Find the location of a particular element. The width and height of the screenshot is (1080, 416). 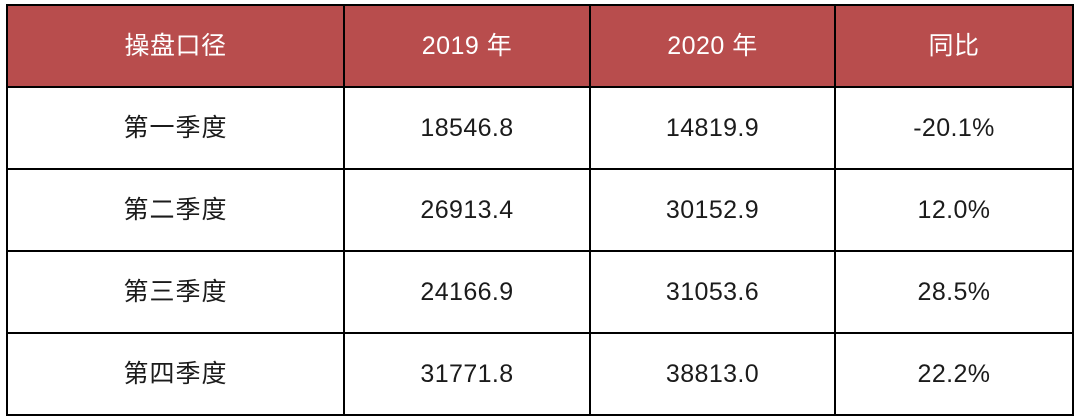

cell-2019-value: 24166.9 is located at coordinates (467, 292).